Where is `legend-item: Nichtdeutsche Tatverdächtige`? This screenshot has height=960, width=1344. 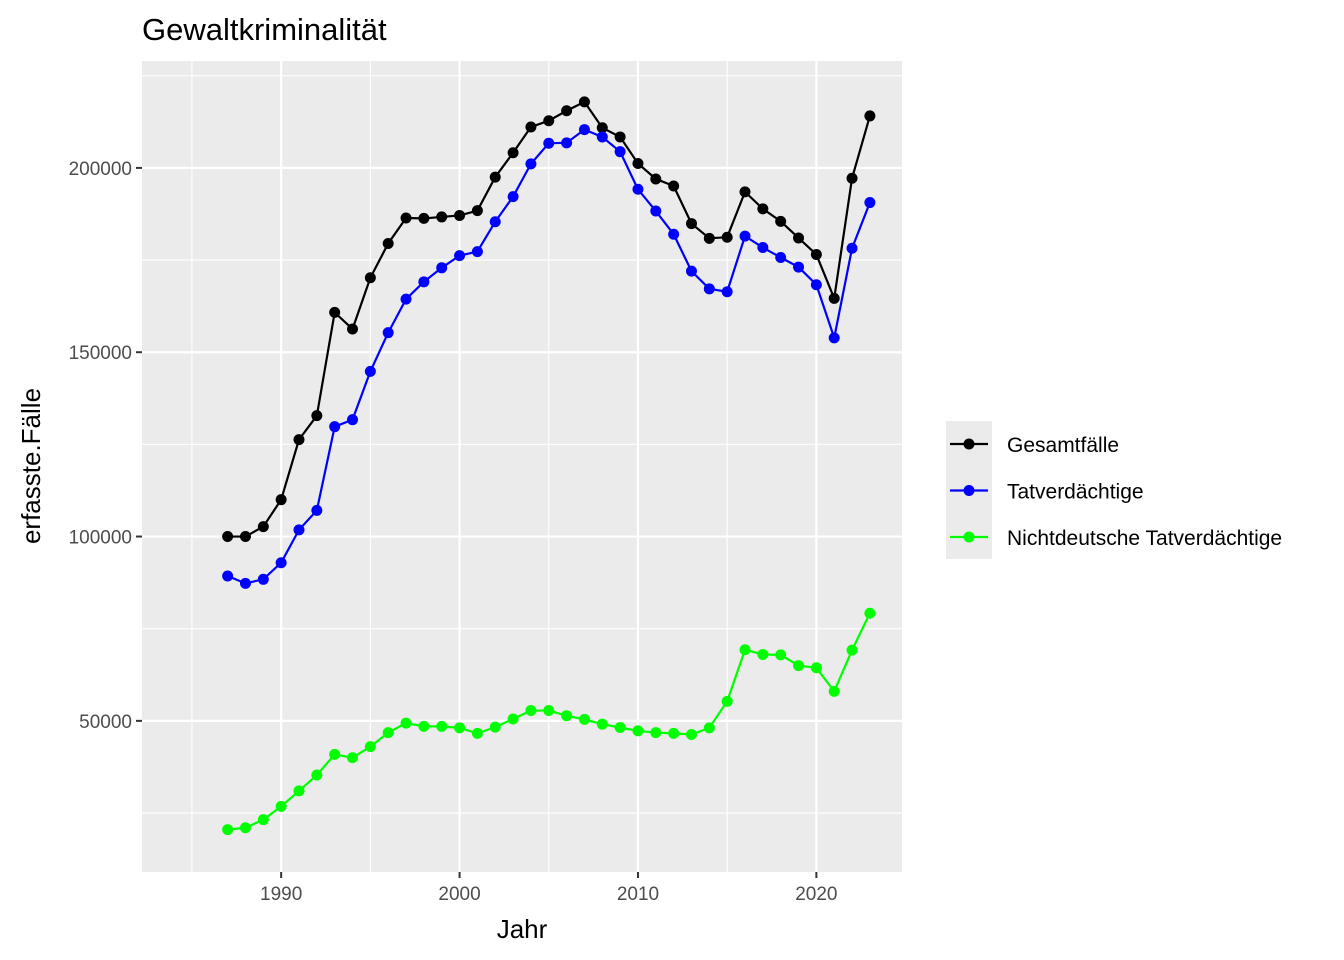
legend-item: Nichtdeutsche Tatverdächtige is located at coordinates (1116, 538).